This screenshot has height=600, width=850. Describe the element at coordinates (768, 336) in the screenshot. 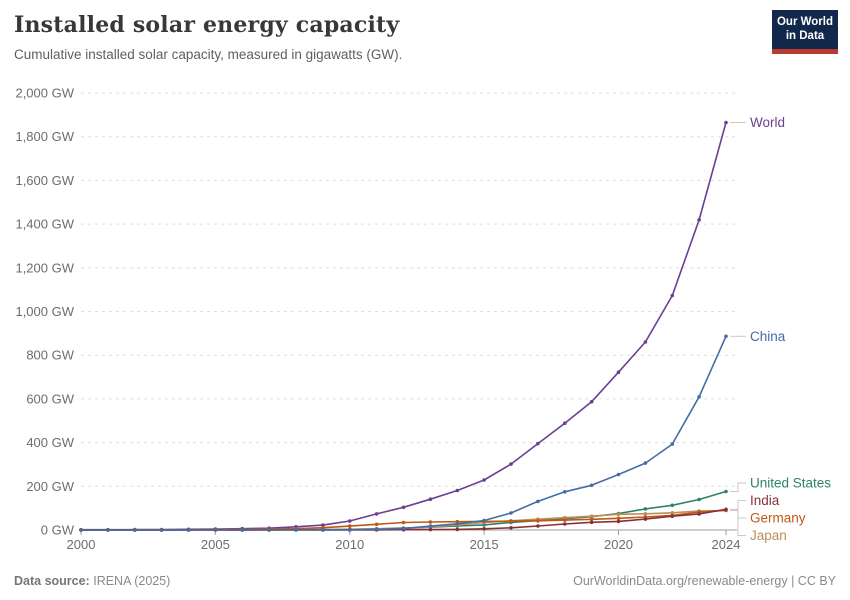

I see `series-end-label-china: China` at that location.